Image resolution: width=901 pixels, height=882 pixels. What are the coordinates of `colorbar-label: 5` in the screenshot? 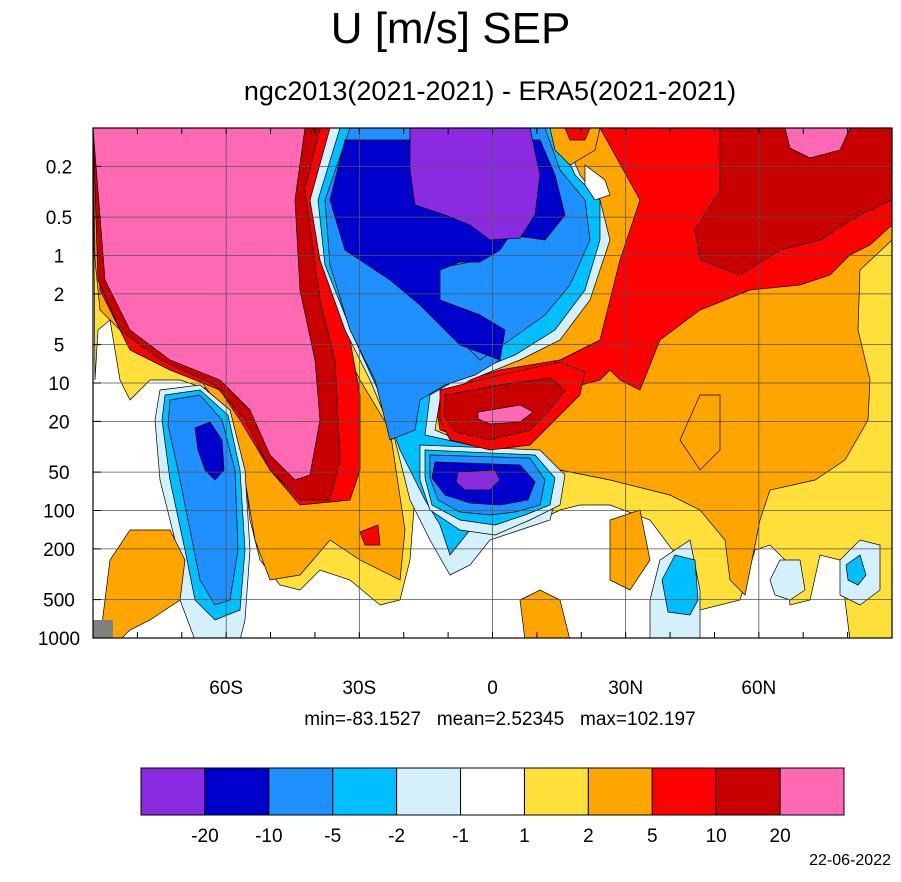 It's located at (652, 836).